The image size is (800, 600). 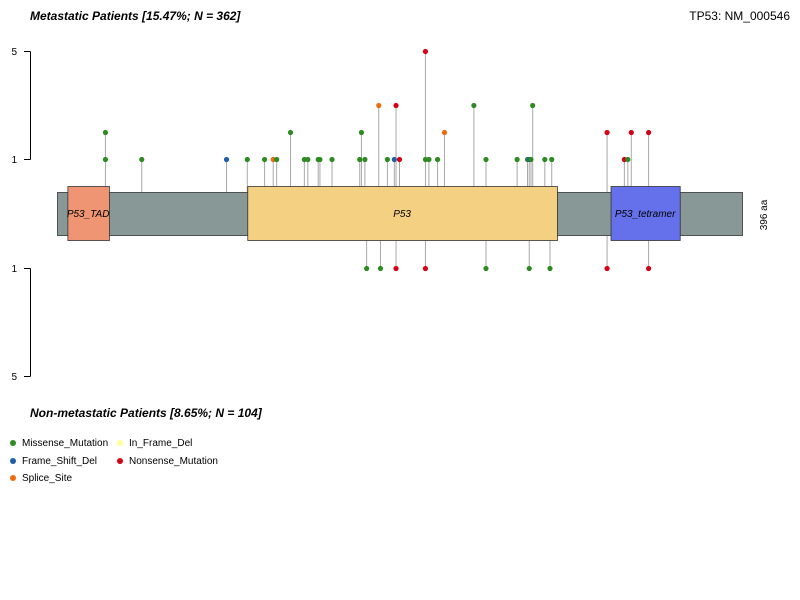 I want to click on domain-label: P53, so click(x=402, y=214).